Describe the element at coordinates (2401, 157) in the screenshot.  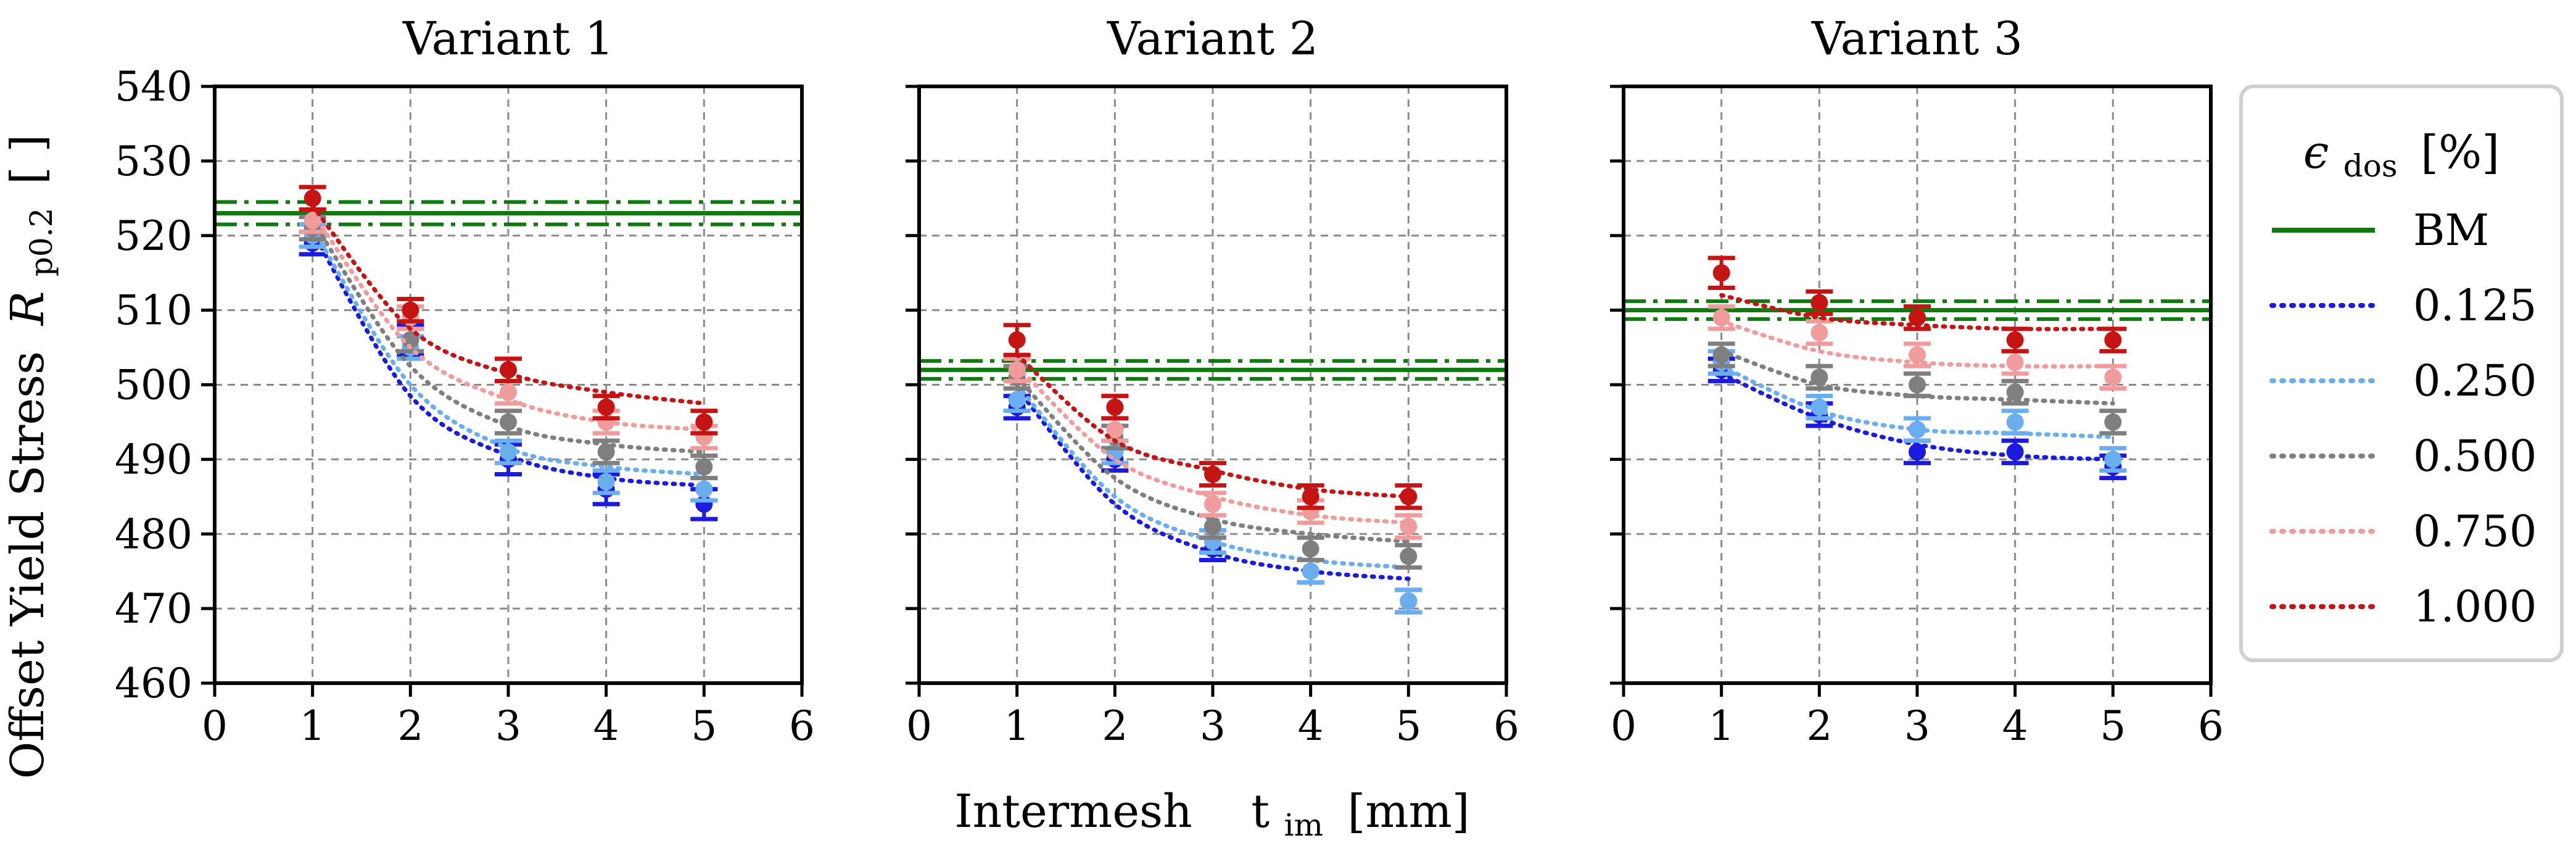
I see `legend-title: ϵ dos [%]` at that location.